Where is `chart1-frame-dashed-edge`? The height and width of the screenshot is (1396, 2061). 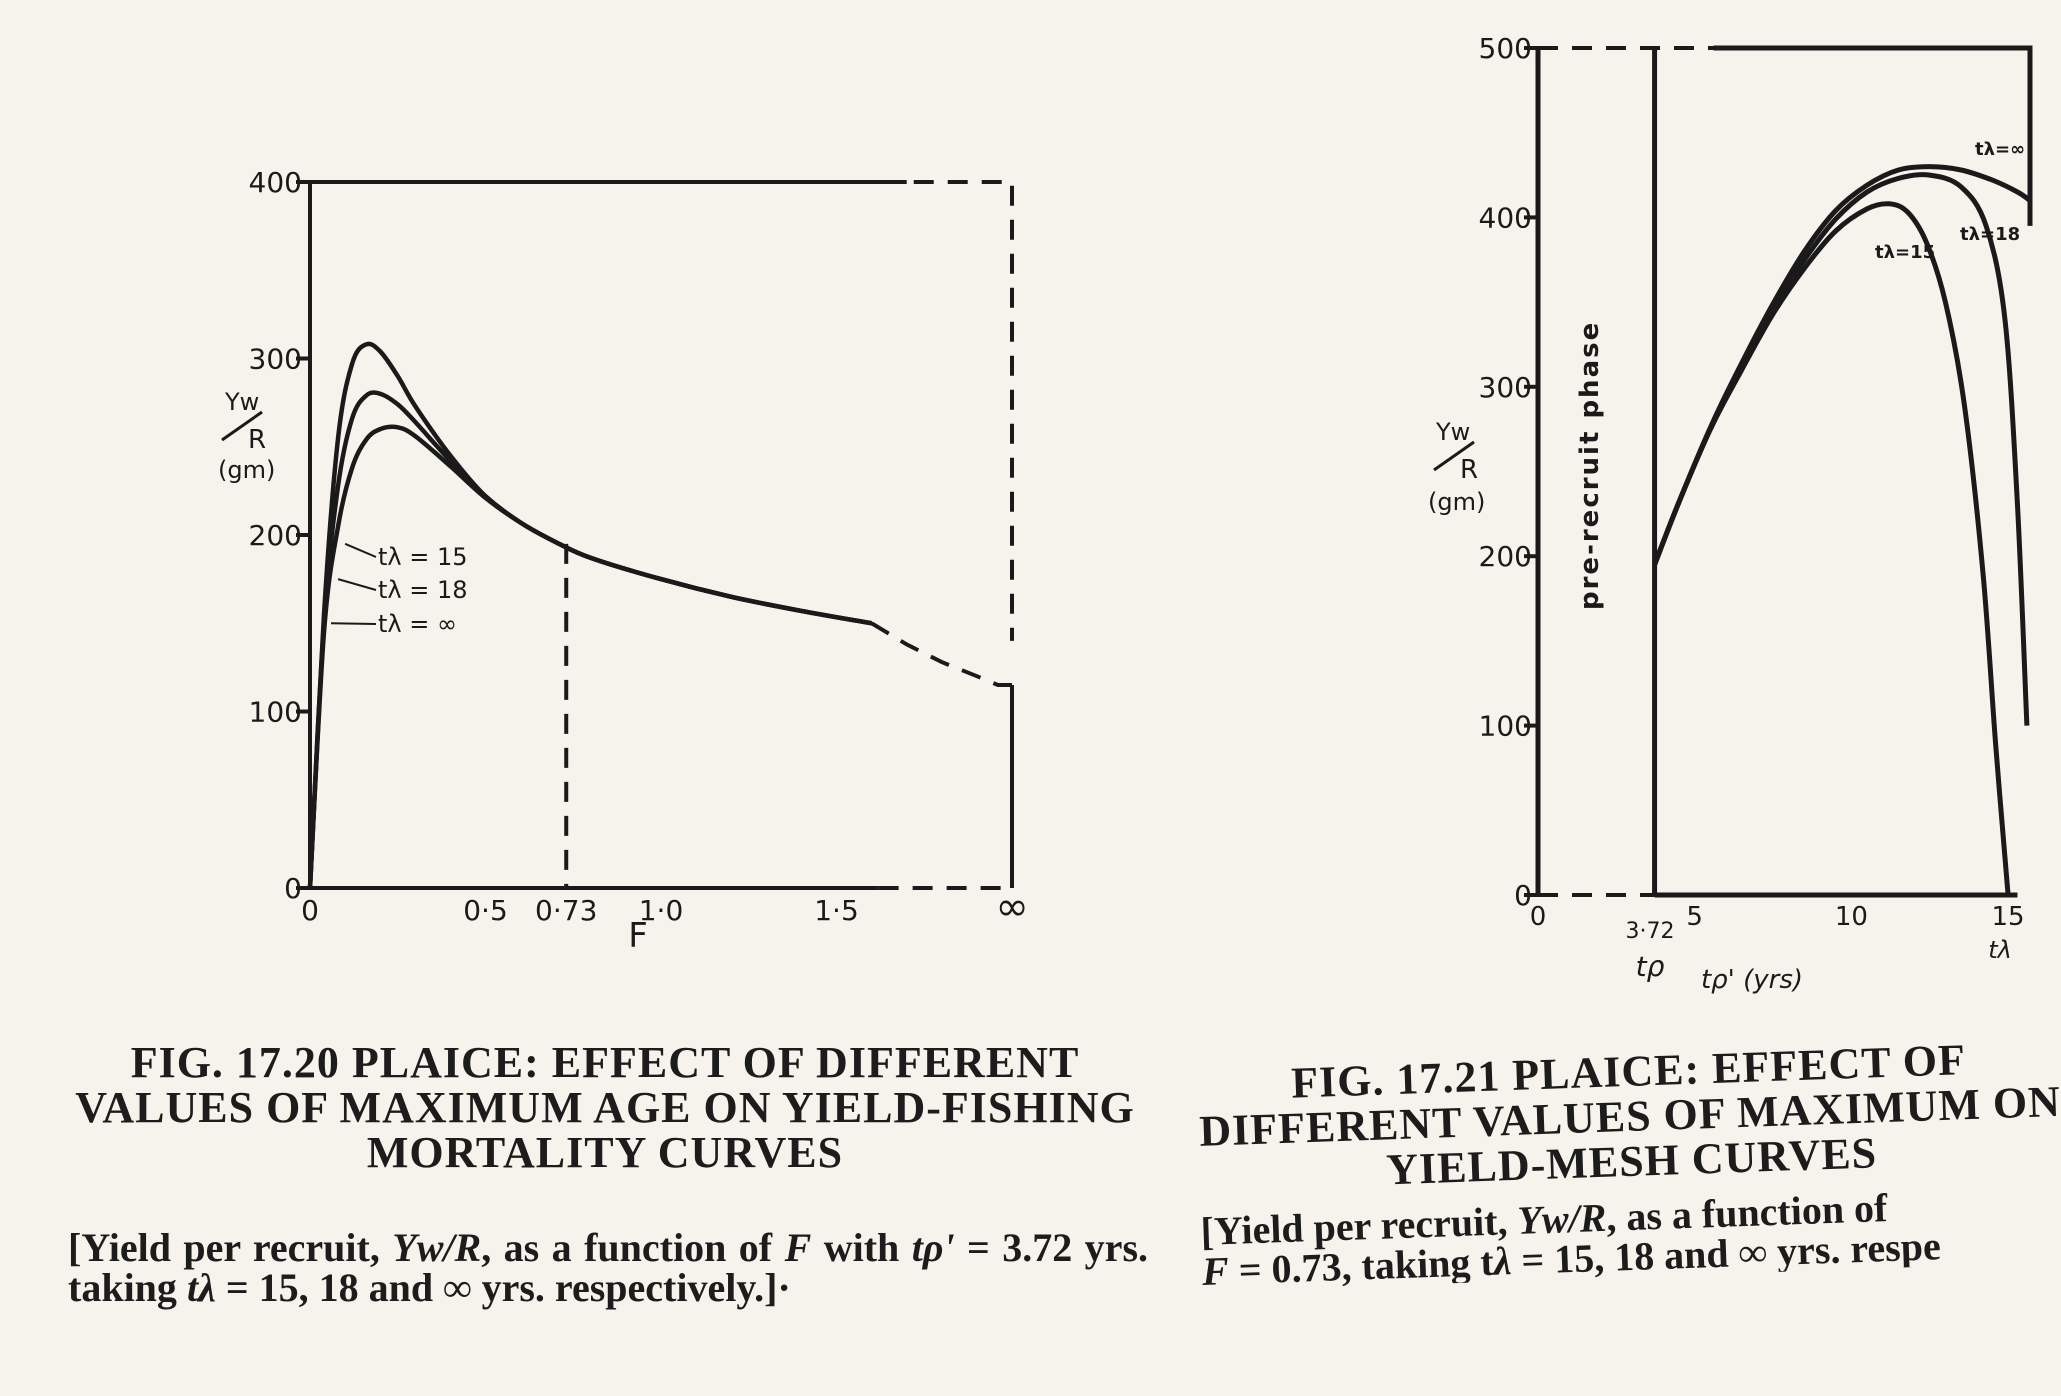
chart1-frame-dashed-edge is located at coordinates (946, 535).